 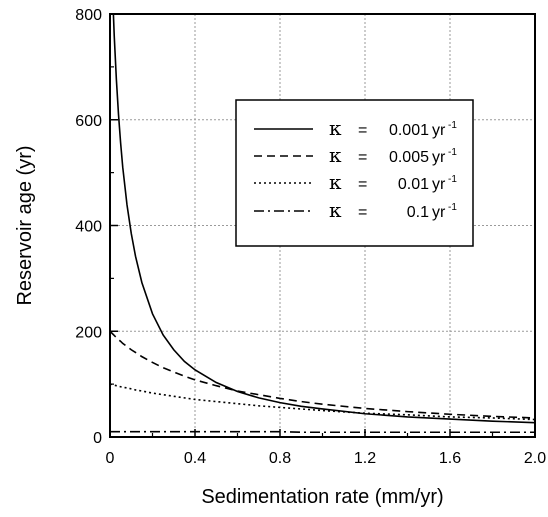 What do you see at coordinates (439, 184) in the screenshot?
I see `legend-unit-2: yr` at bounding box center [439, 184].